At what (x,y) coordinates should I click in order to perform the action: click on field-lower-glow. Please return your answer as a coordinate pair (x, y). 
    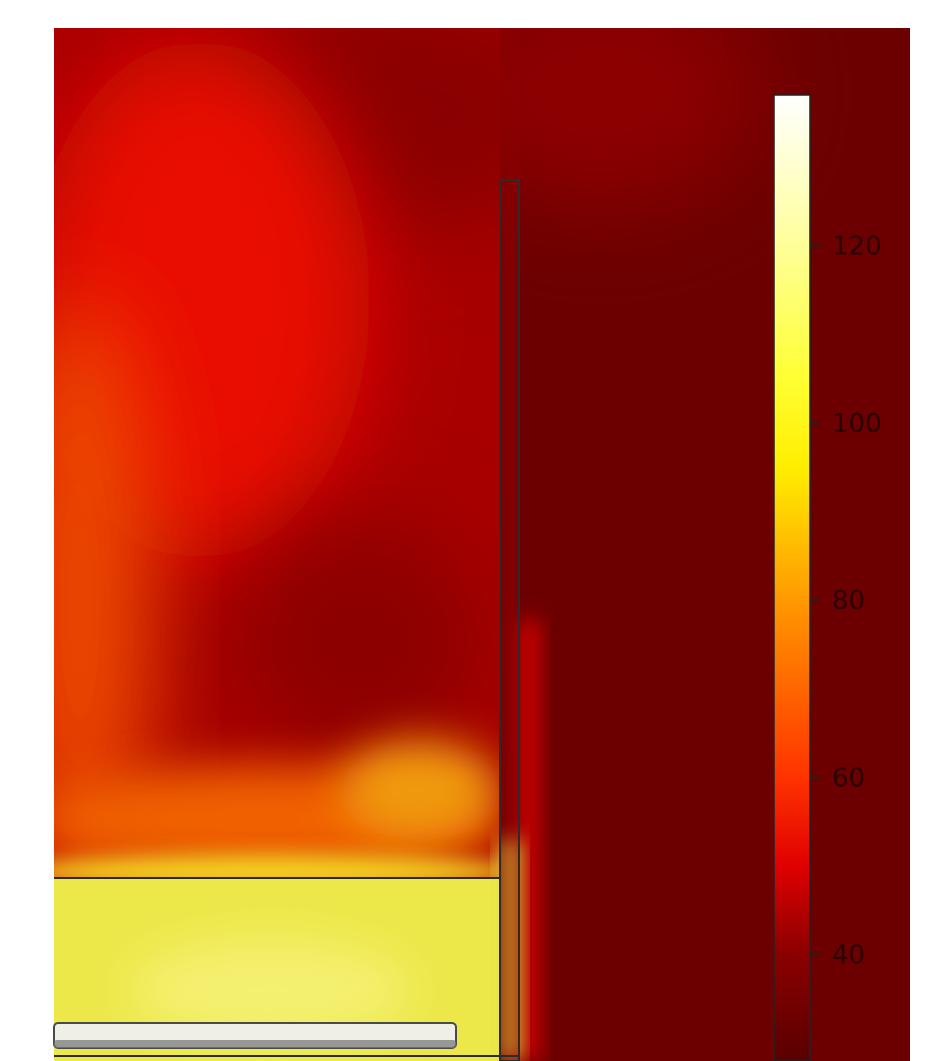
    Looking at the image, I should click on (420, 790).